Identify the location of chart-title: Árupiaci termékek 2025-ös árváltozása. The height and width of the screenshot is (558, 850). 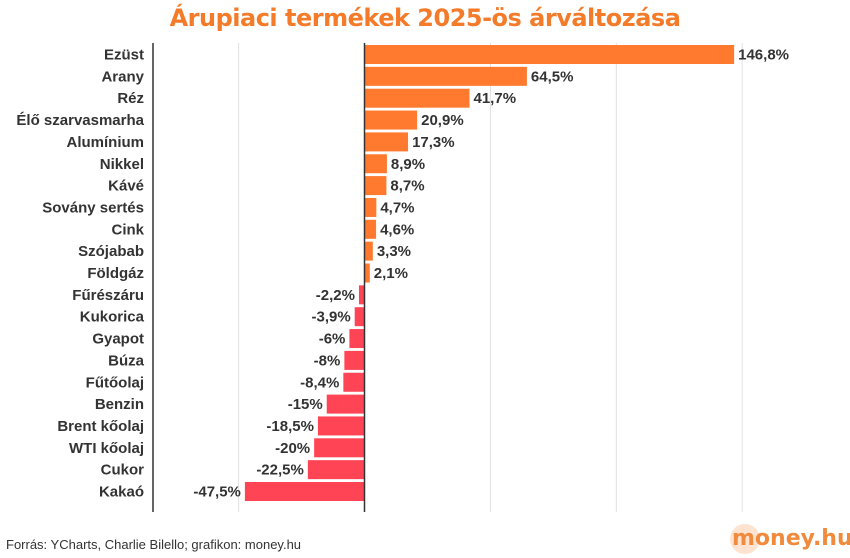
(425, 18).